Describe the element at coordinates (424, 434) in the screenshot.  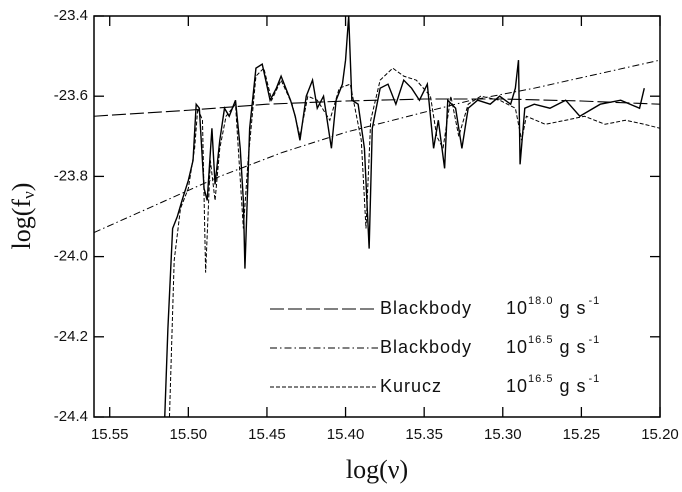
I see `x-tick-label: 15.35` at that location.